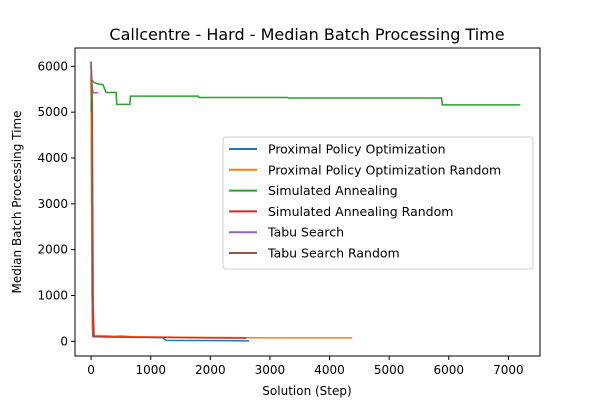 This screenshot has width=600, height=400. I want to click on legend-label-tabu-search-random: Tabu Search Random, so click(333, 253).